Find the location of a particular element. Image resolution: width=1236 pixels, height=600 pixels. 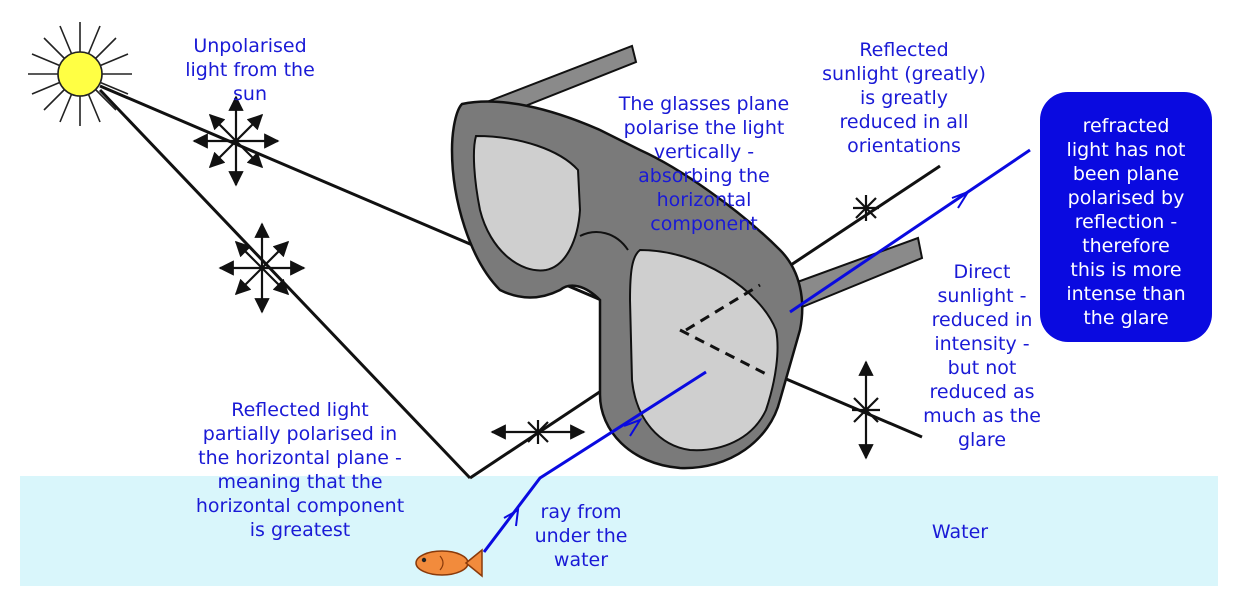

ray-under-water-label: ray from under the water is located at coordinates (581, 536).